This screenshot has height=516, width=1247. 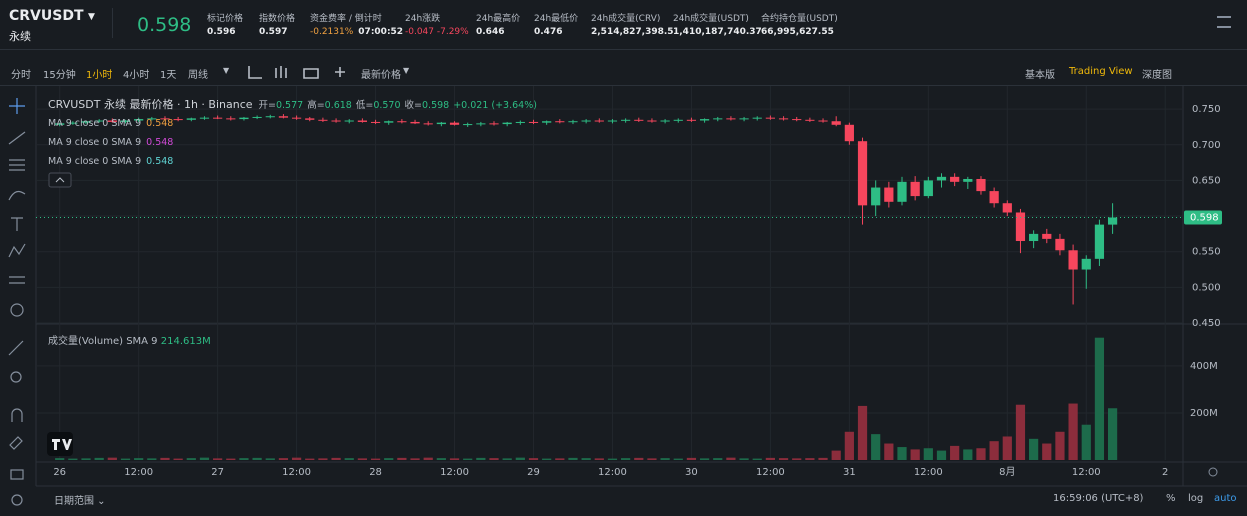 What do you see at coordinates (46, 16) in the screenshot?
I see `symbol: CRVUSDT` at bounding box center [46, 16].